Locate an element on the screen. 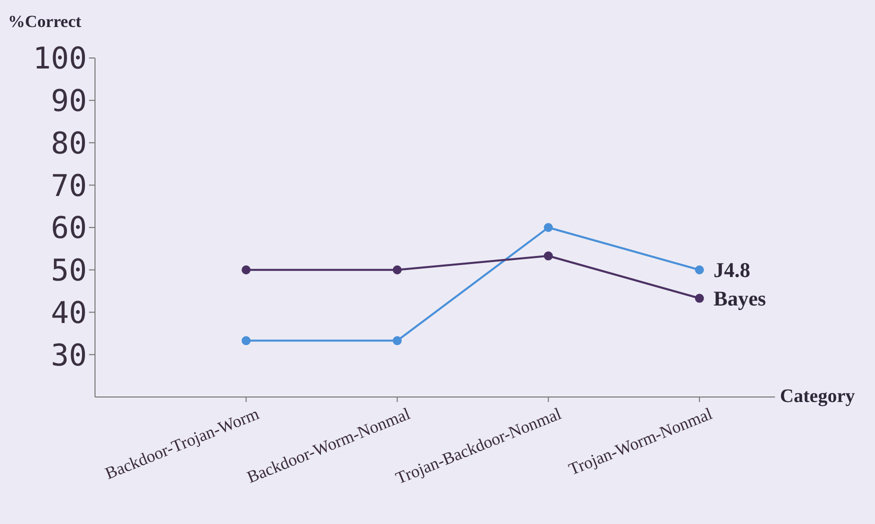 The height and width of the screenshot is (524, 875). y-tick-label: 30 is located at coordinates (68, 356).